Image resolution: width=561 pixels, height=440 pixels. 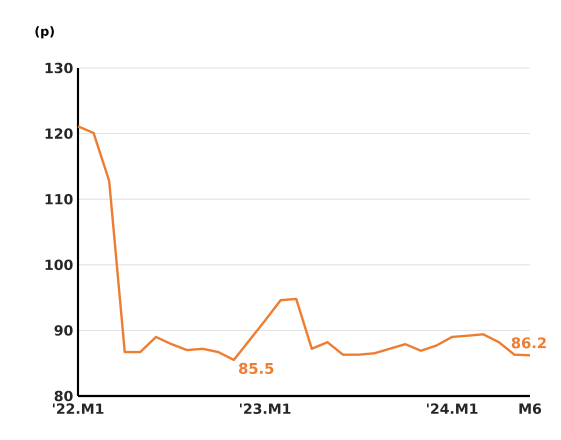 I want to click on x-tick-label: M6, so click(x=530, y=408).